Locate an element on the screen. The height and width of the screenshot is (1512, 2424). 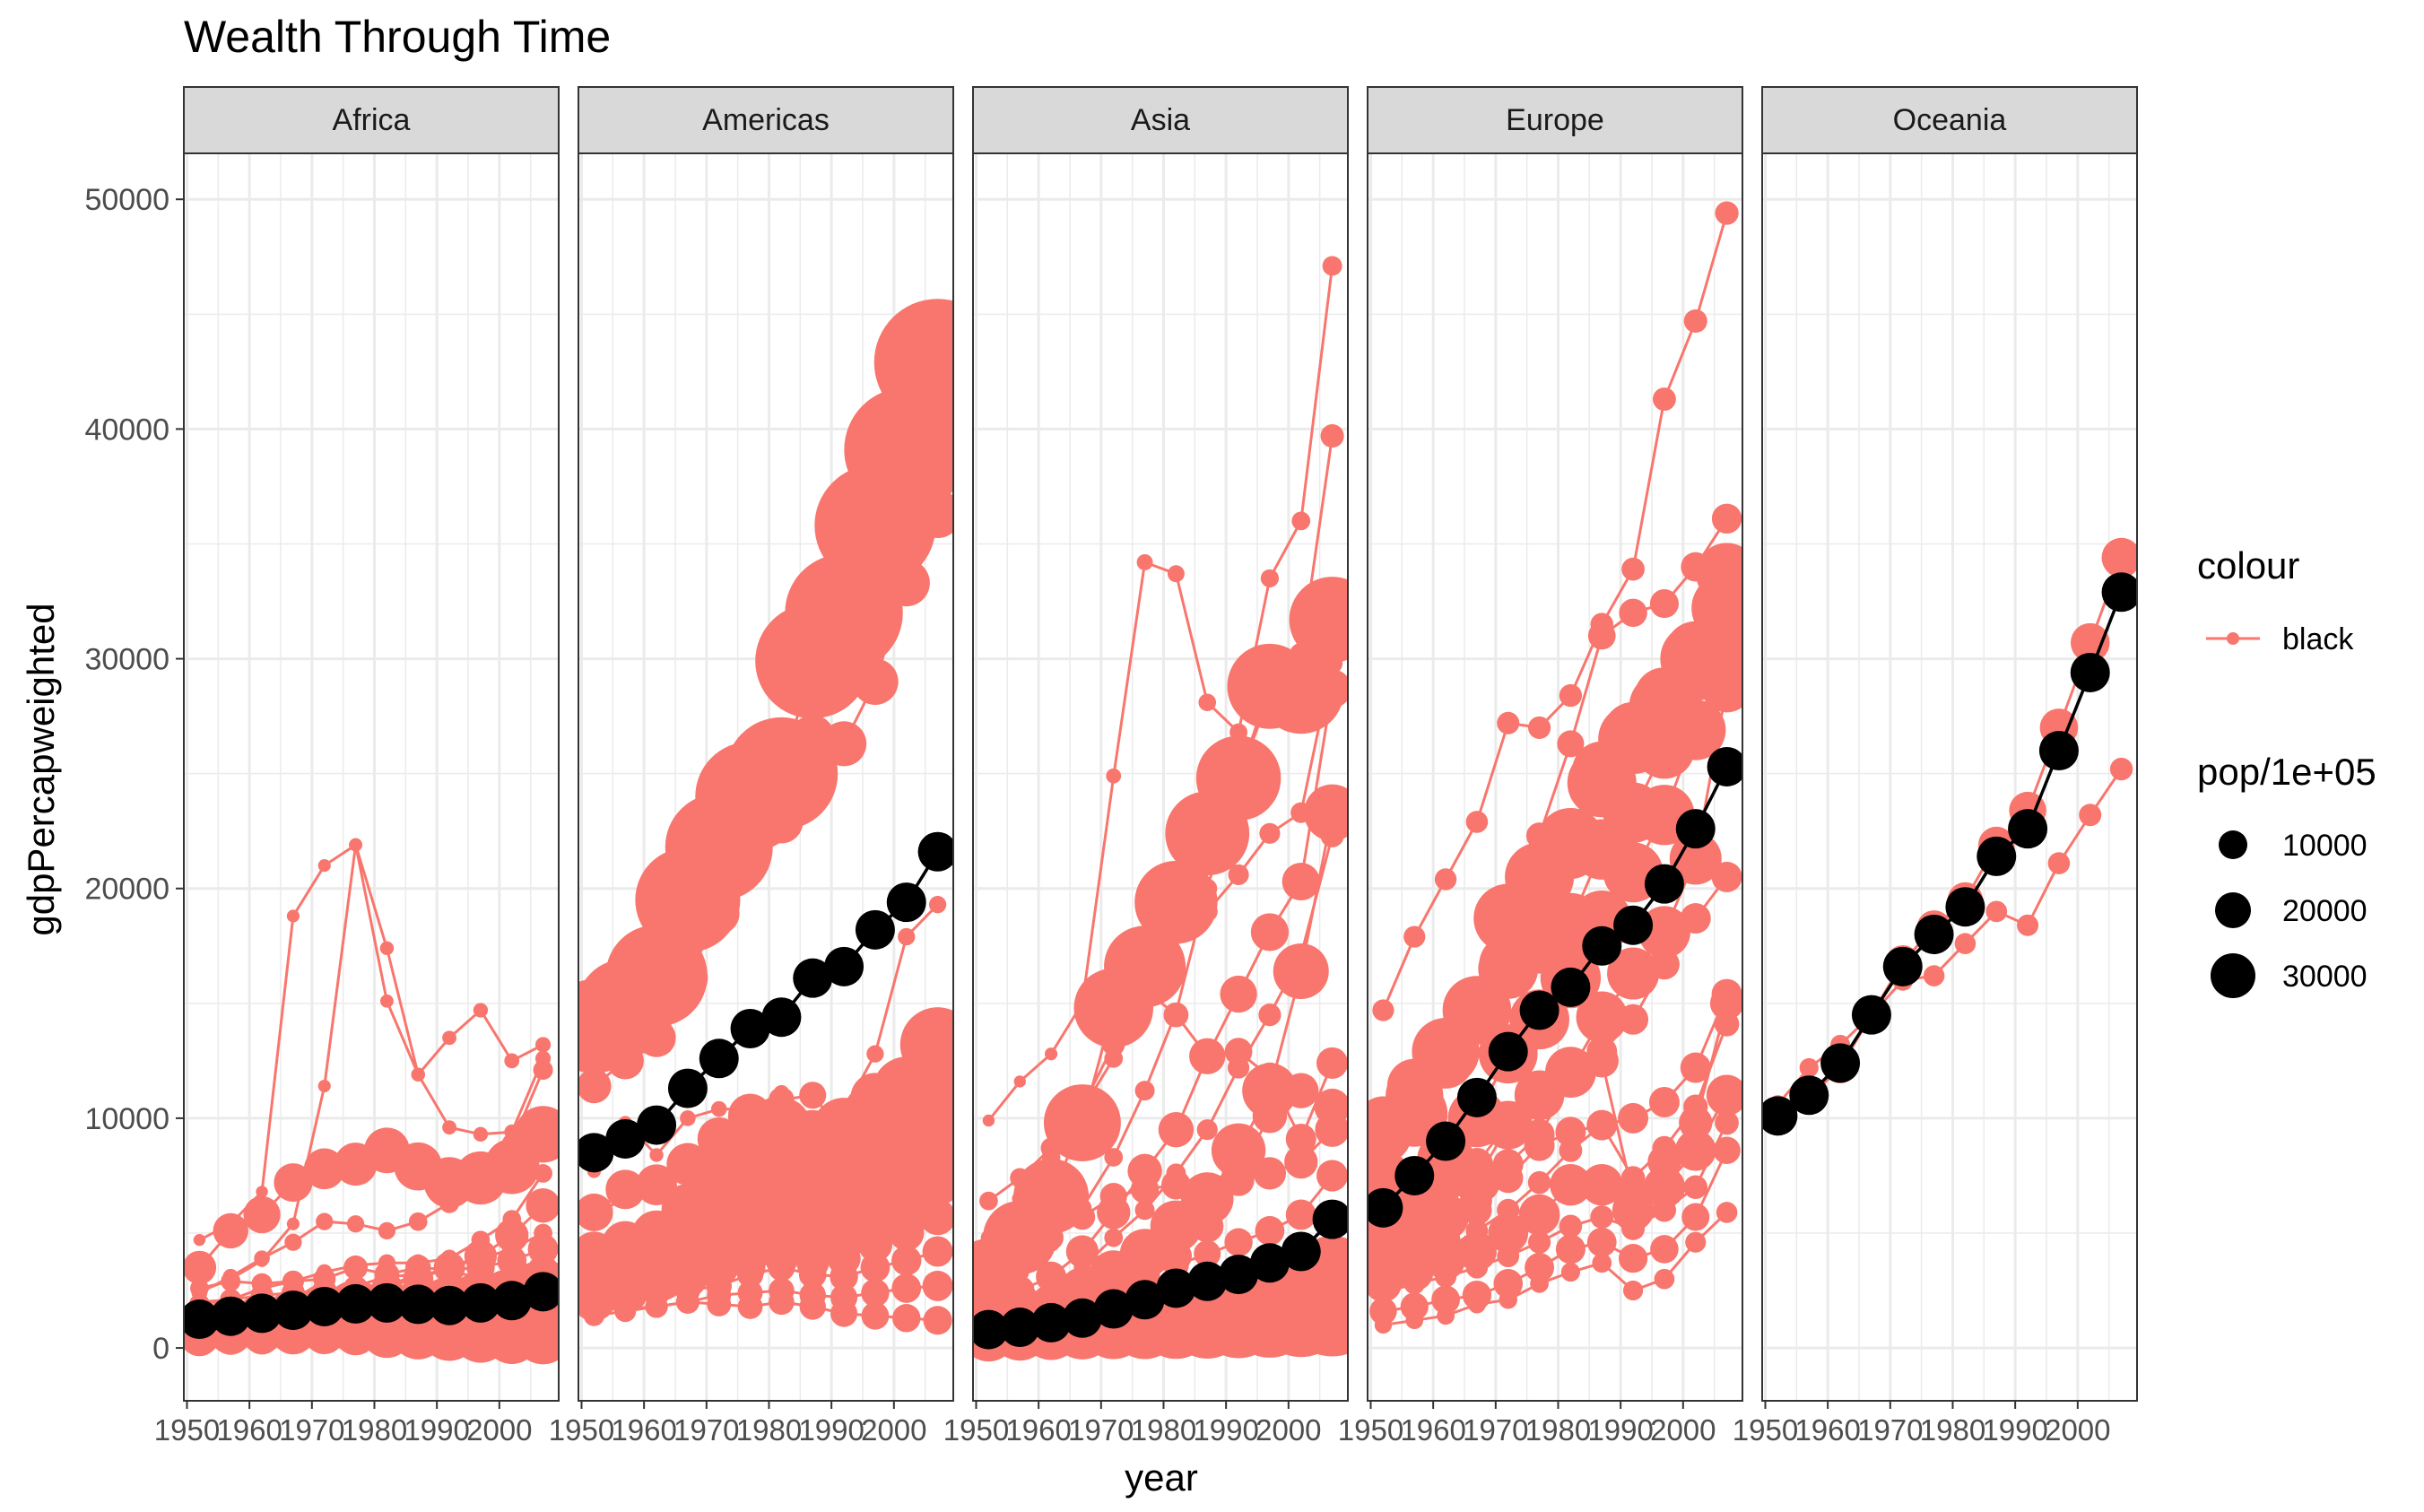
y-tick-label: 20000 is located at coordinates (126, 890).